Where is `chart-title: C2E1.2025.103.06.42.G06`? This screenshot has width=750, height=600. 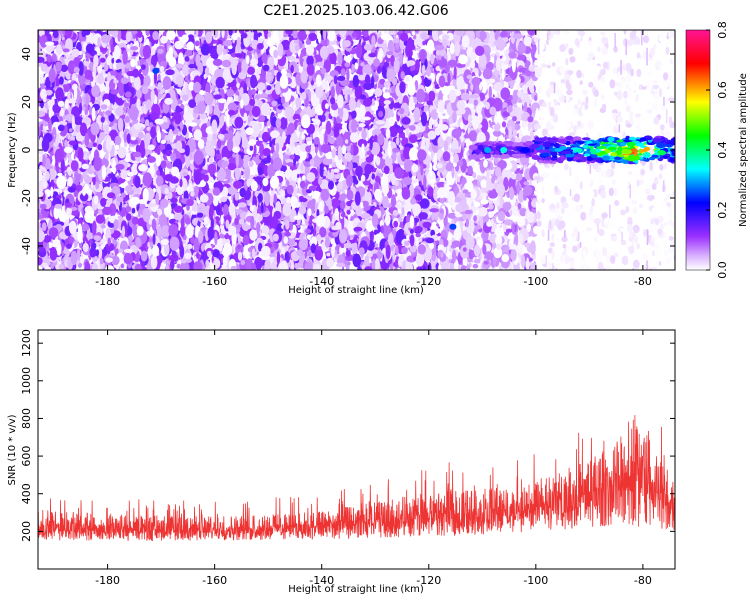
chart-title: C2E1.2025.103.06.42.G06 is located at coordinates (355, 11).